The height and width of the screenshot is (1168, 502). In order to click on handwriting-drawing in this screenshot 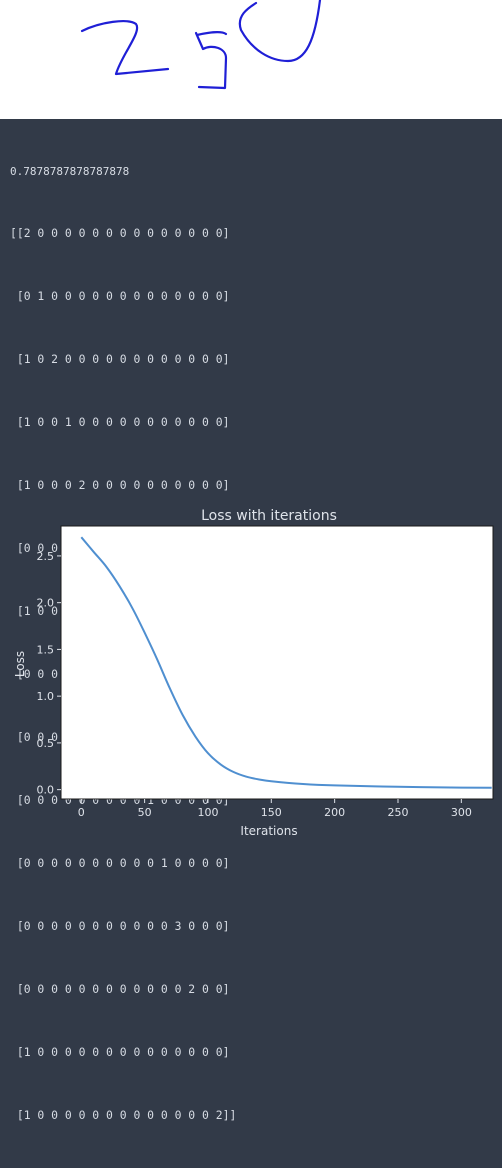, I will do `click(201, 45)`.